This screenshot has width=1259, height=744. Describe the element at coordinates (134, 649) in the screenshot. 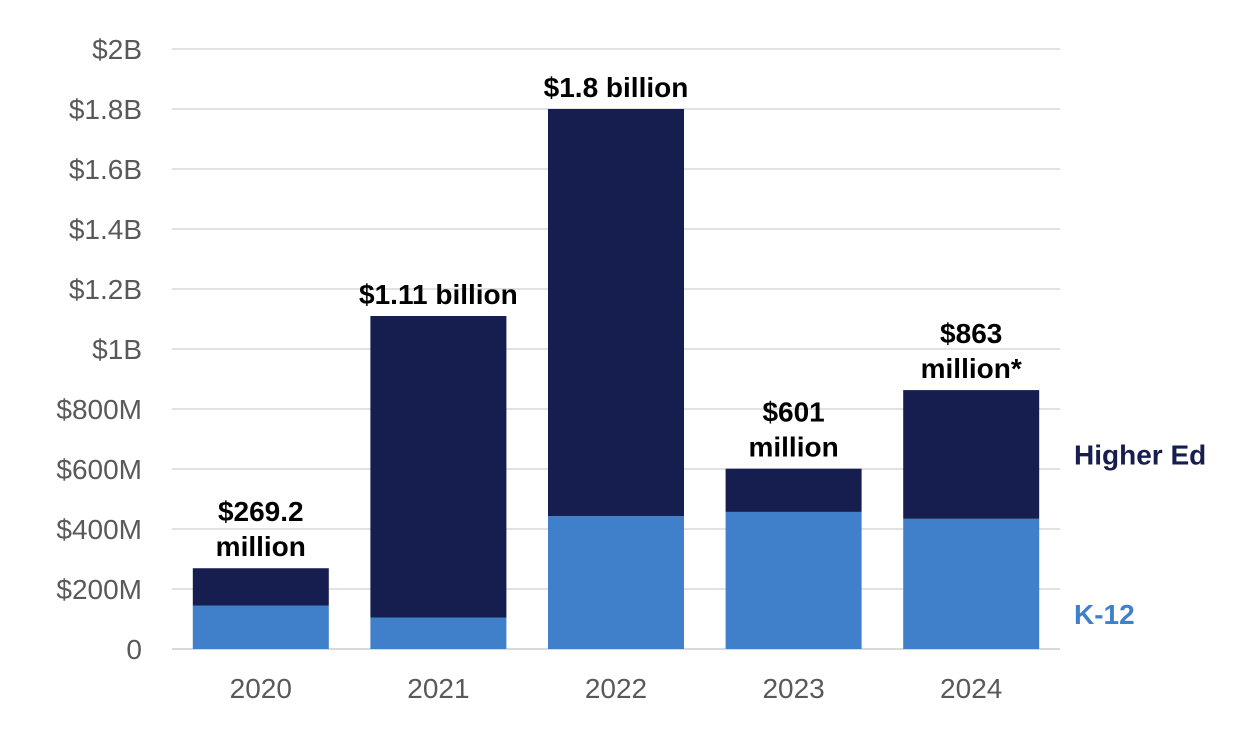

I see `y-tick-label: 0` at that location.